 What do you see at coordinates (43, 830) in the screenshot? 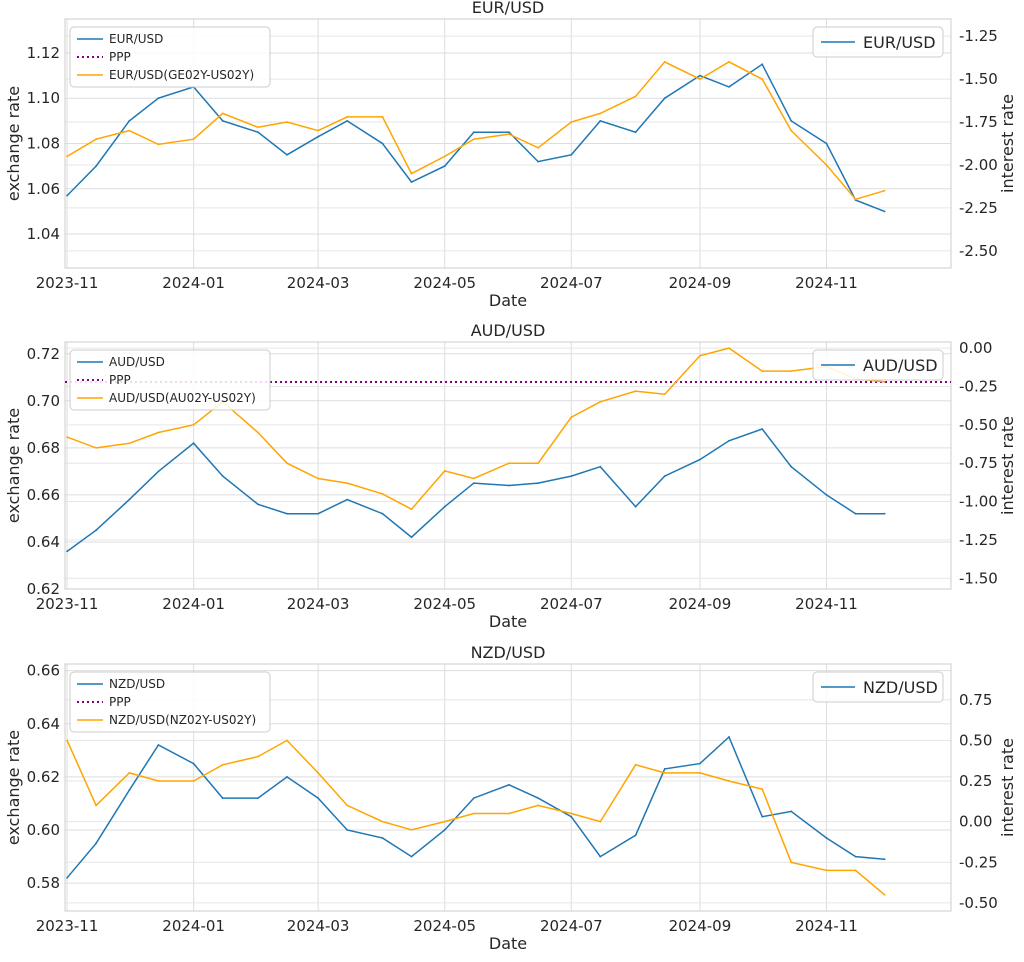
I see `y-tick-label-left: 0.60` at bounding box center [43, 830].